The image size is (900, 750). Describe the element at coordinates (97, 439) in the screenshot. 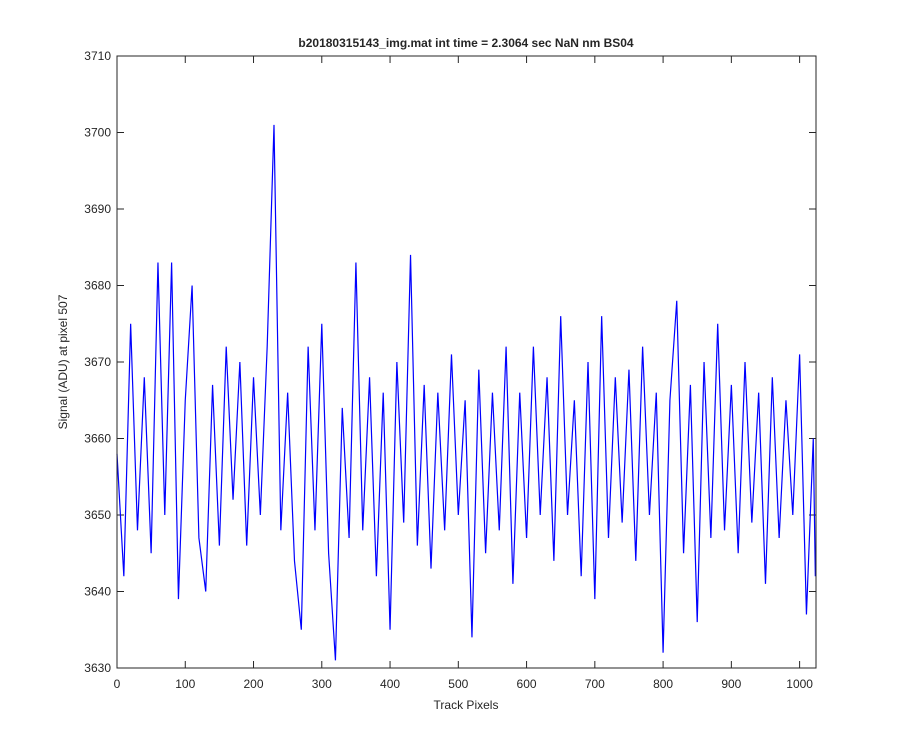

I see `y-tick-label: 3660` at that location.